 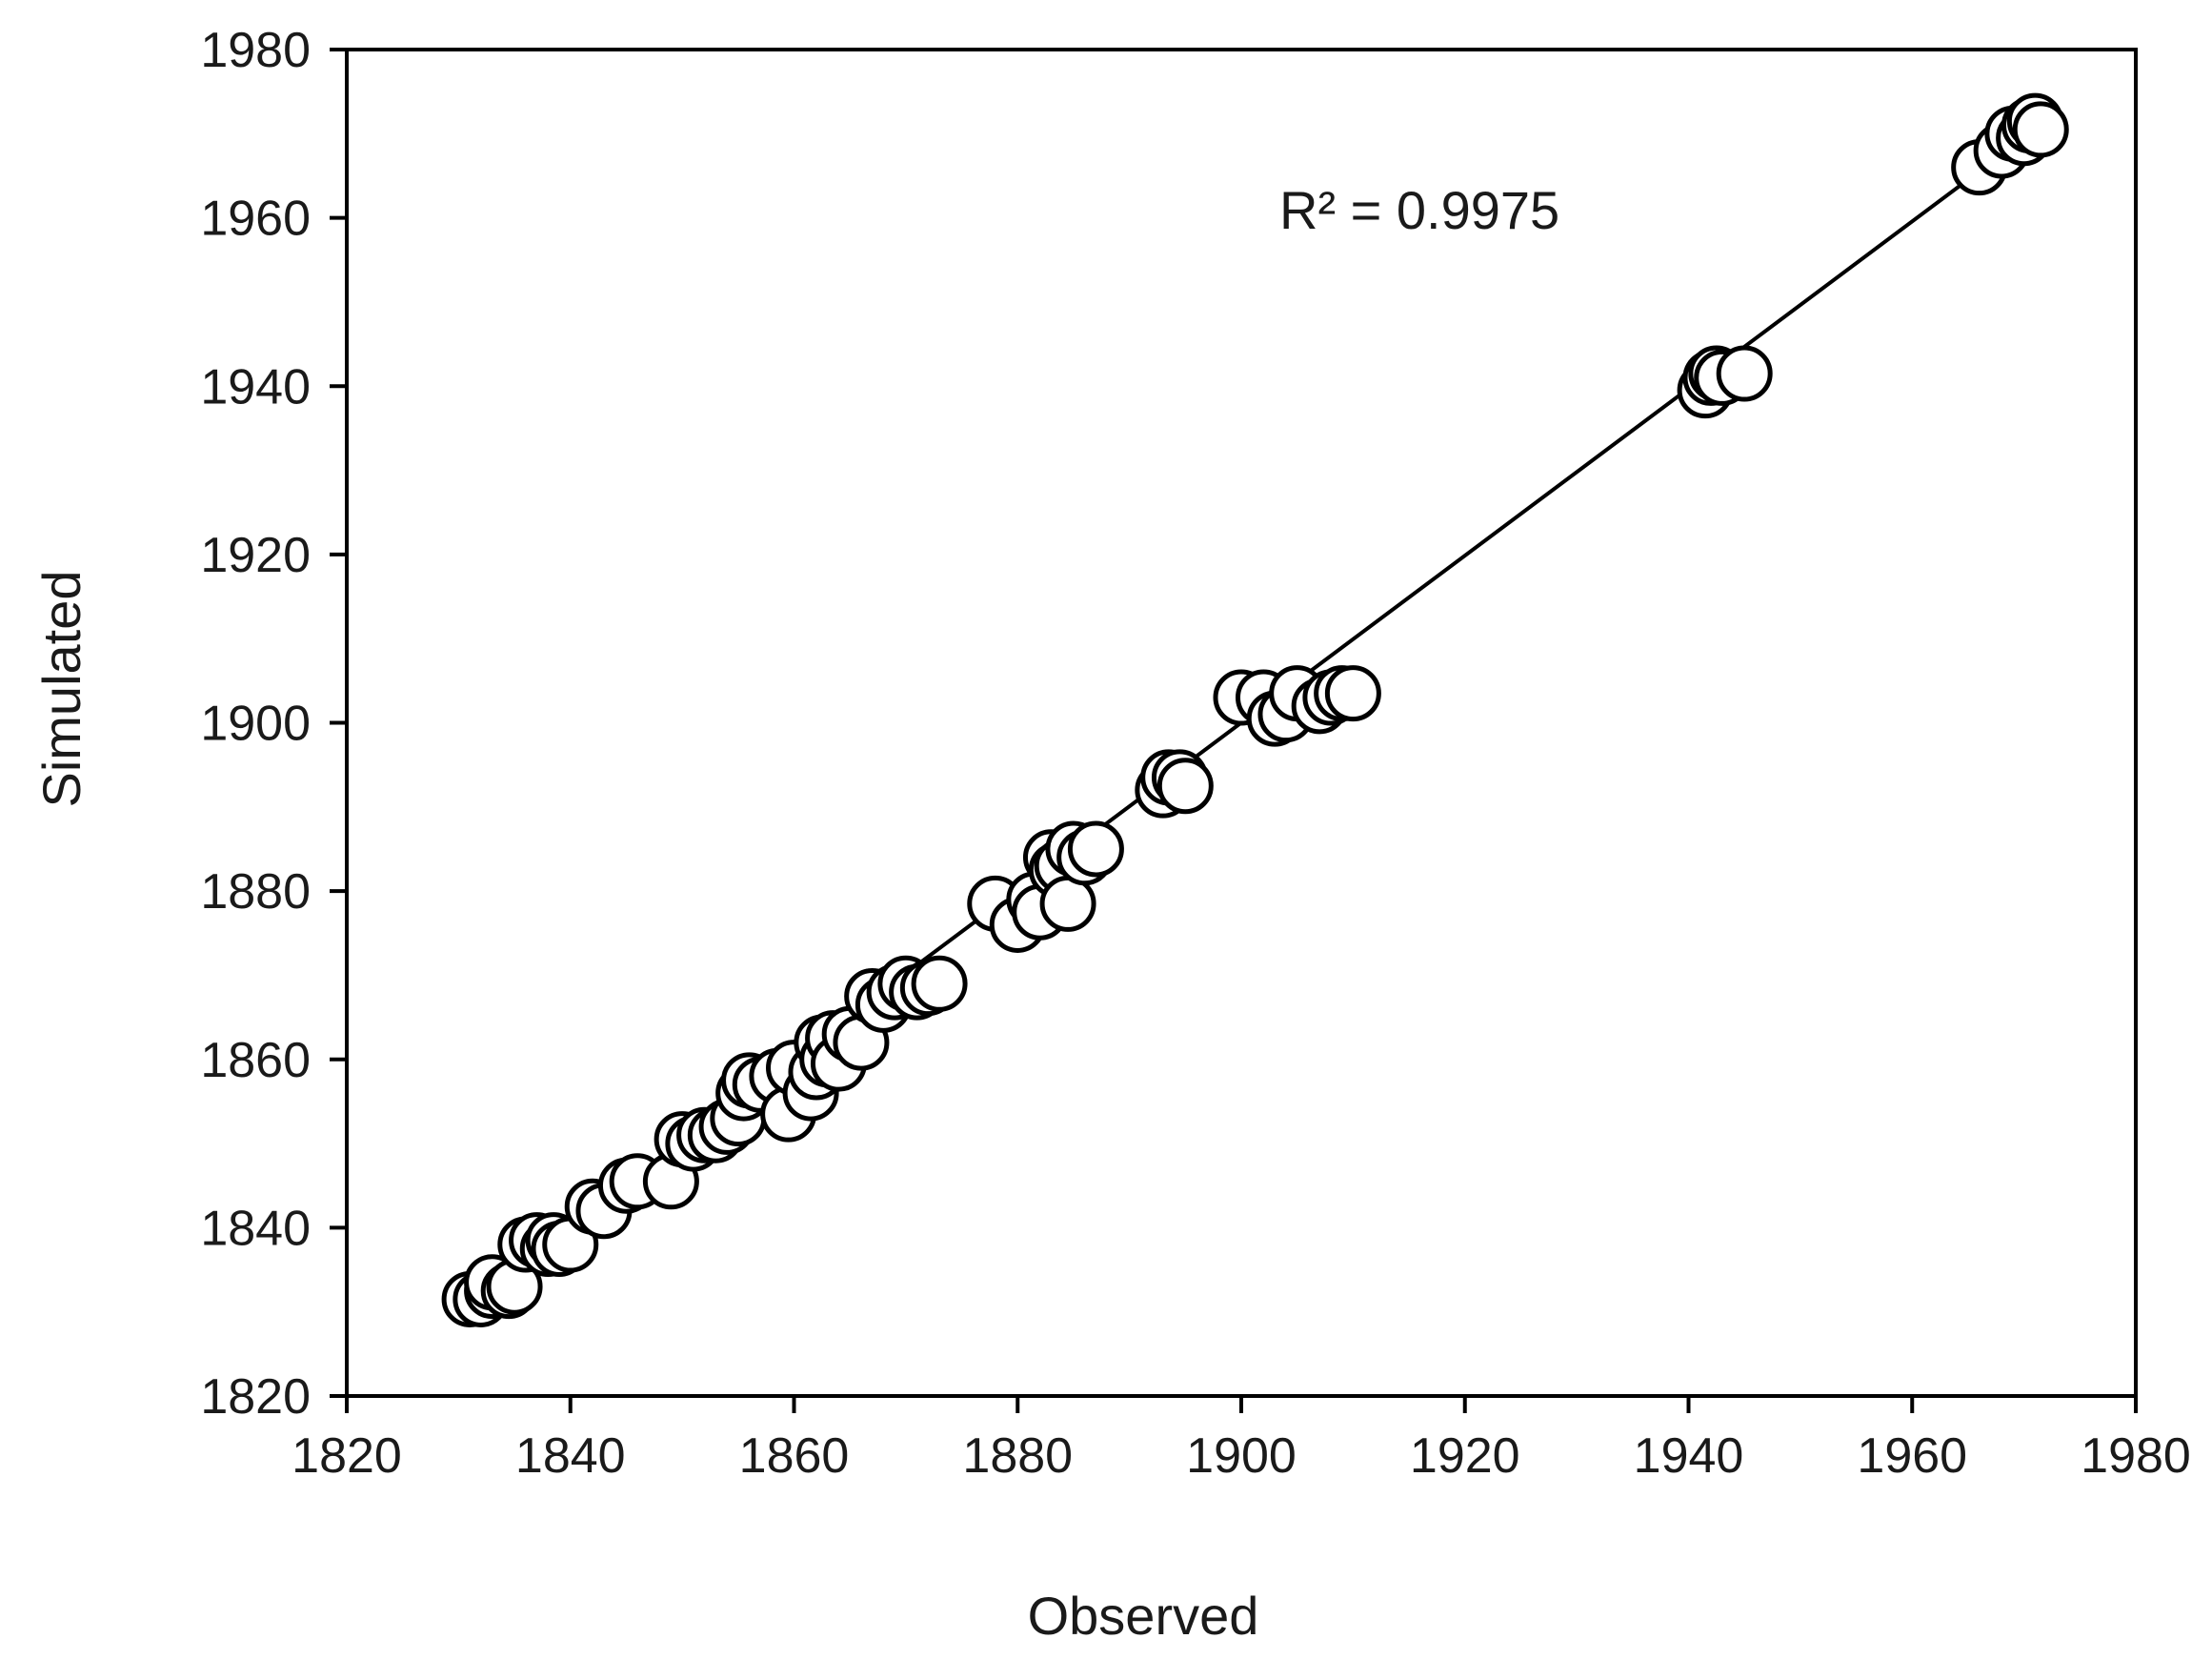 What do you see at coordinates (255, 220) in the screenshot?
I see `y-tick-label: 1960` at bounding box center [255, 220].